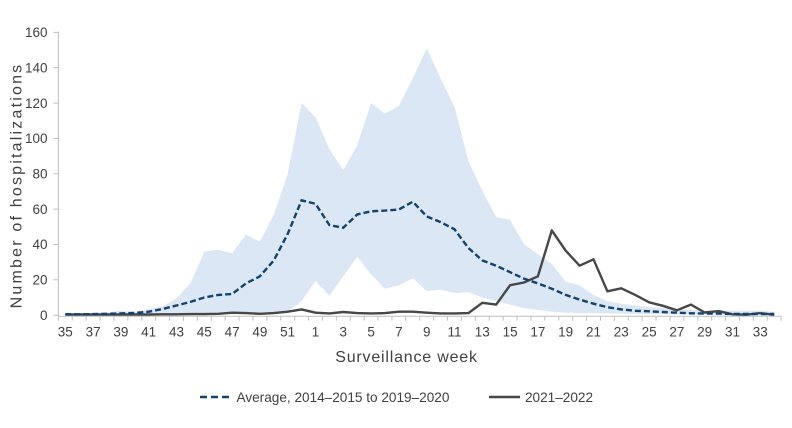 The height and width of the screenshot is (428, 792). I want to click on svg-text: 49, so click(259, 332).